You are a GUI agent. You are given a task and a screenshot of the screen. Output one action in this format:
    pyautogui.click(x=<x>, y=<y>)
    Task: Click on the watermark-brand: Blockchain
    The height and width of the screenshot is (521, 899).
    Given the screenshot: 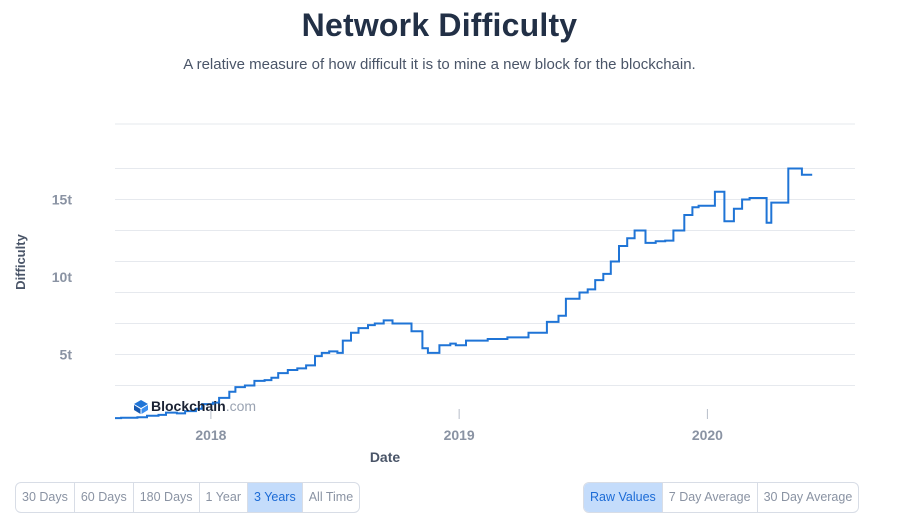 What is the action you would take?
    pyautogui.click(x=188, y=406)
    